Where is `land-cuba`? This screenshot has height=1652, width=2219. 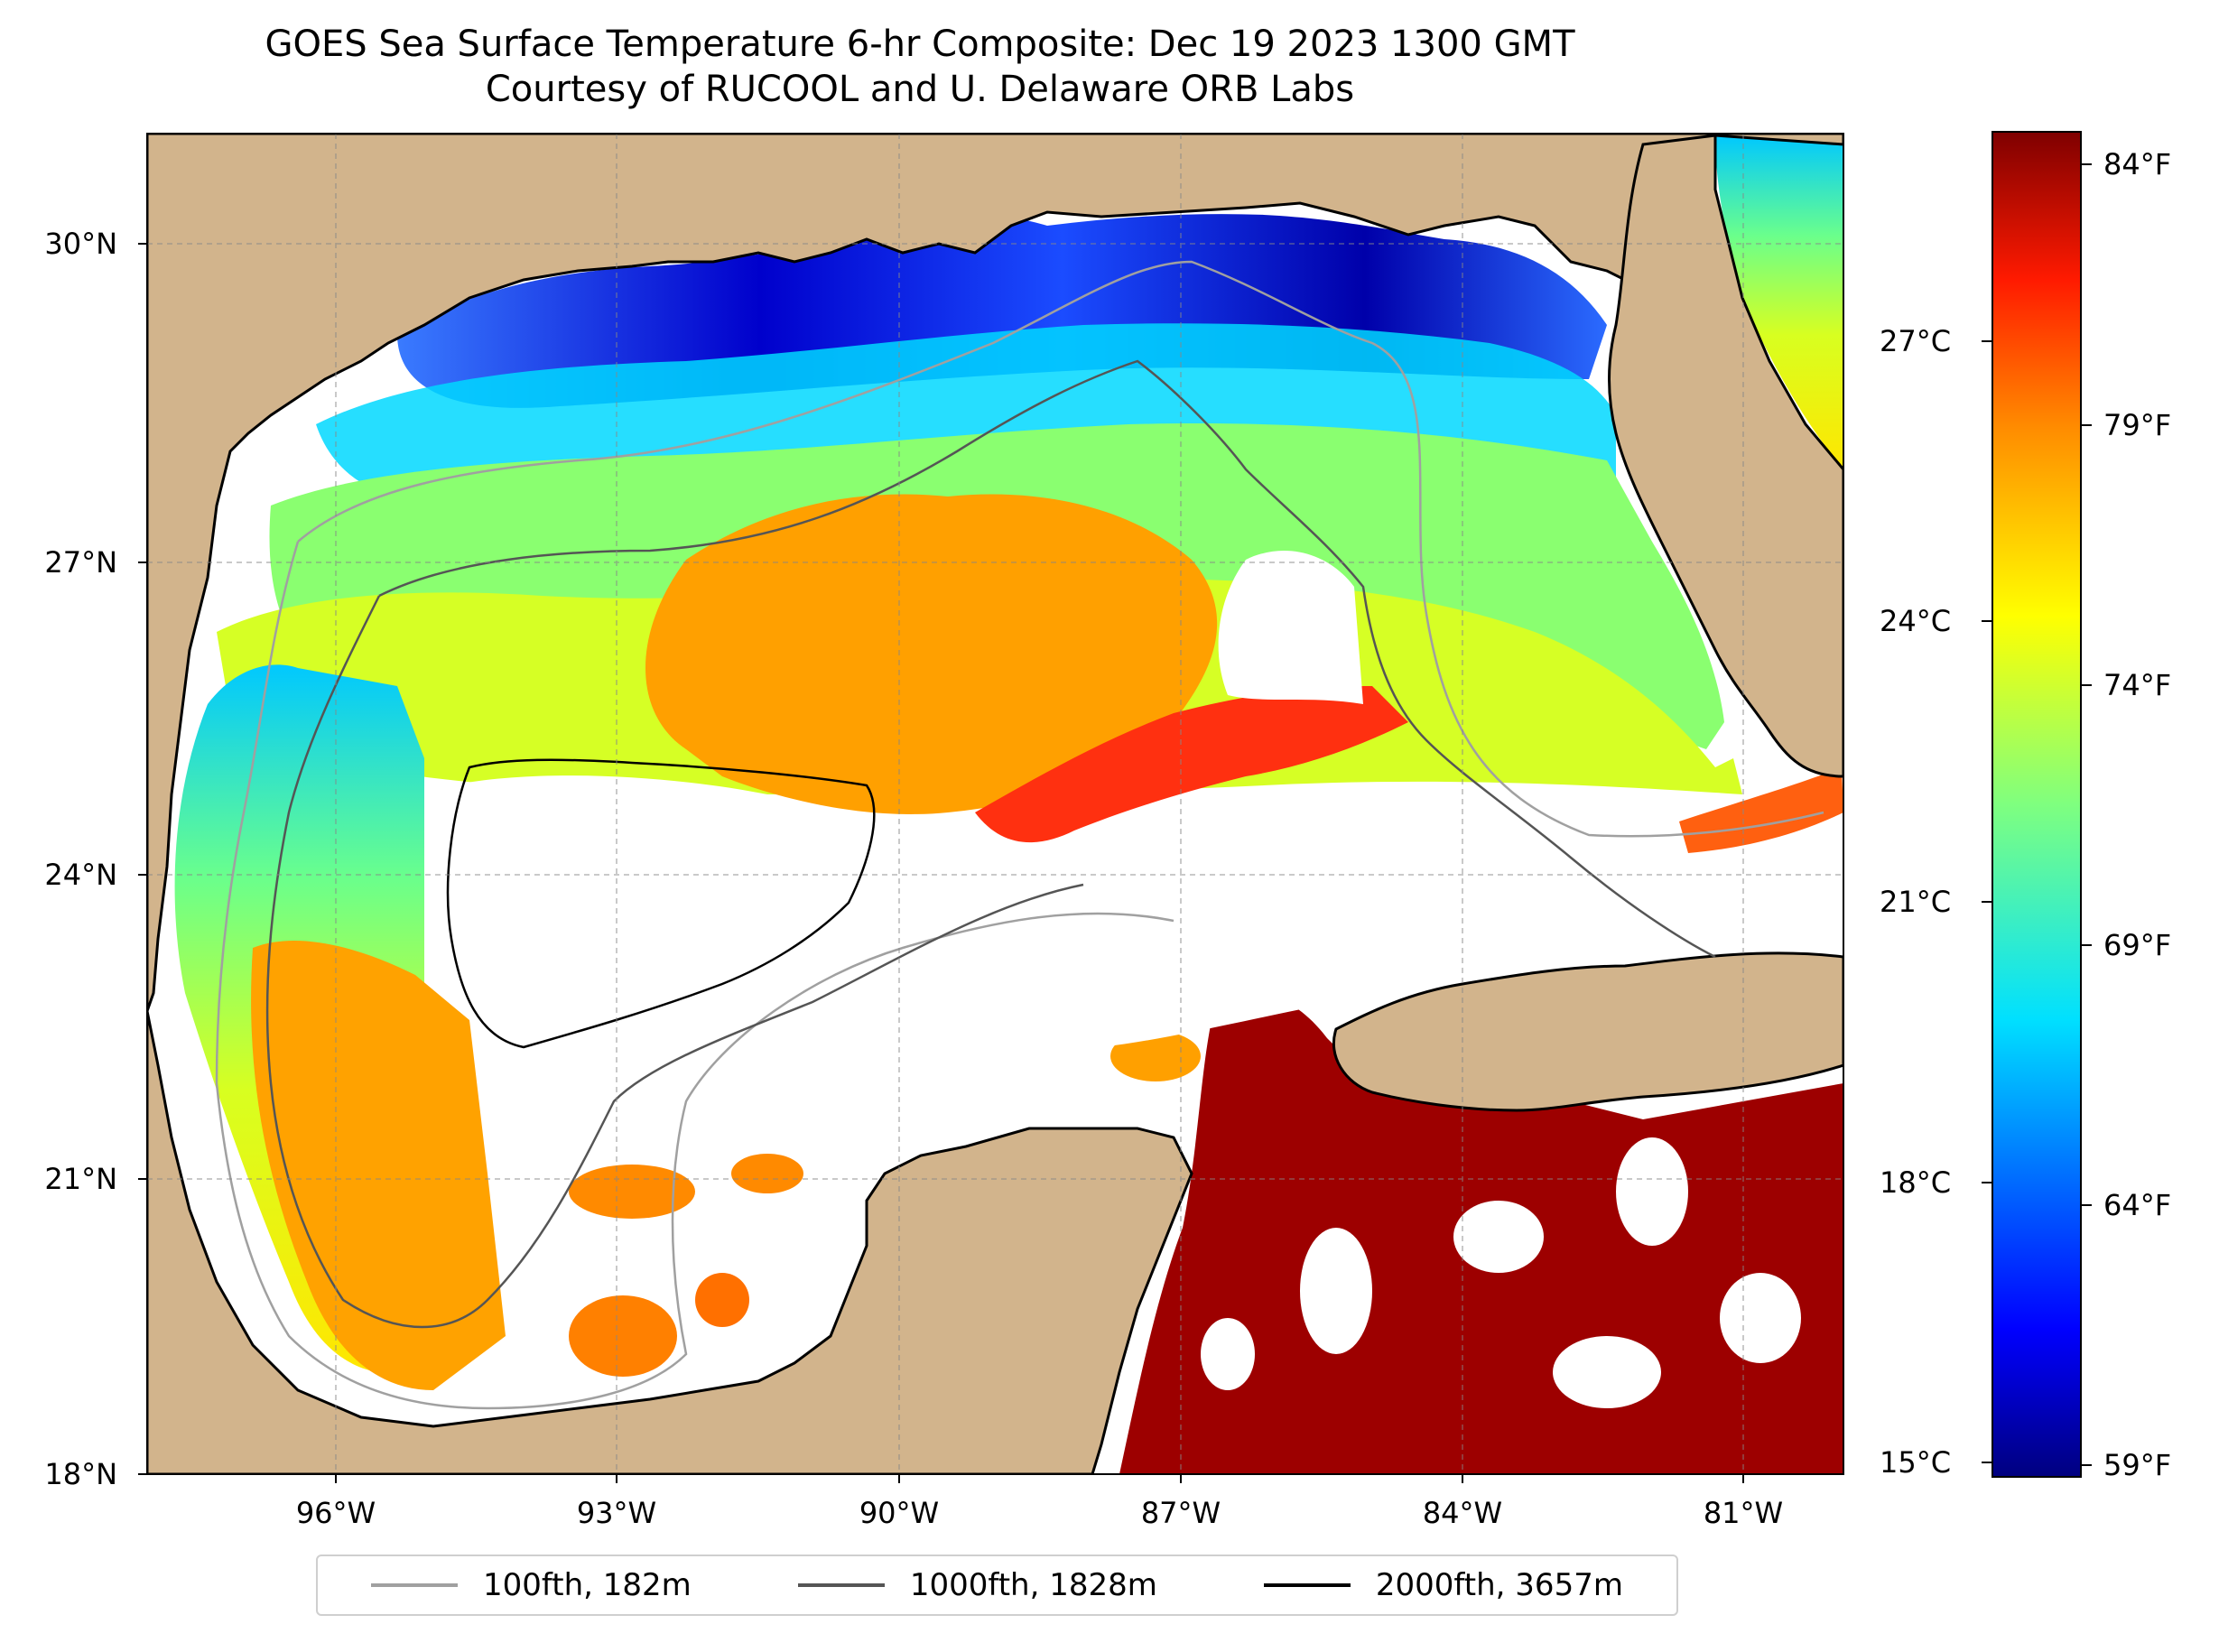
land-cuba is located at coordinates (1587, 1031).